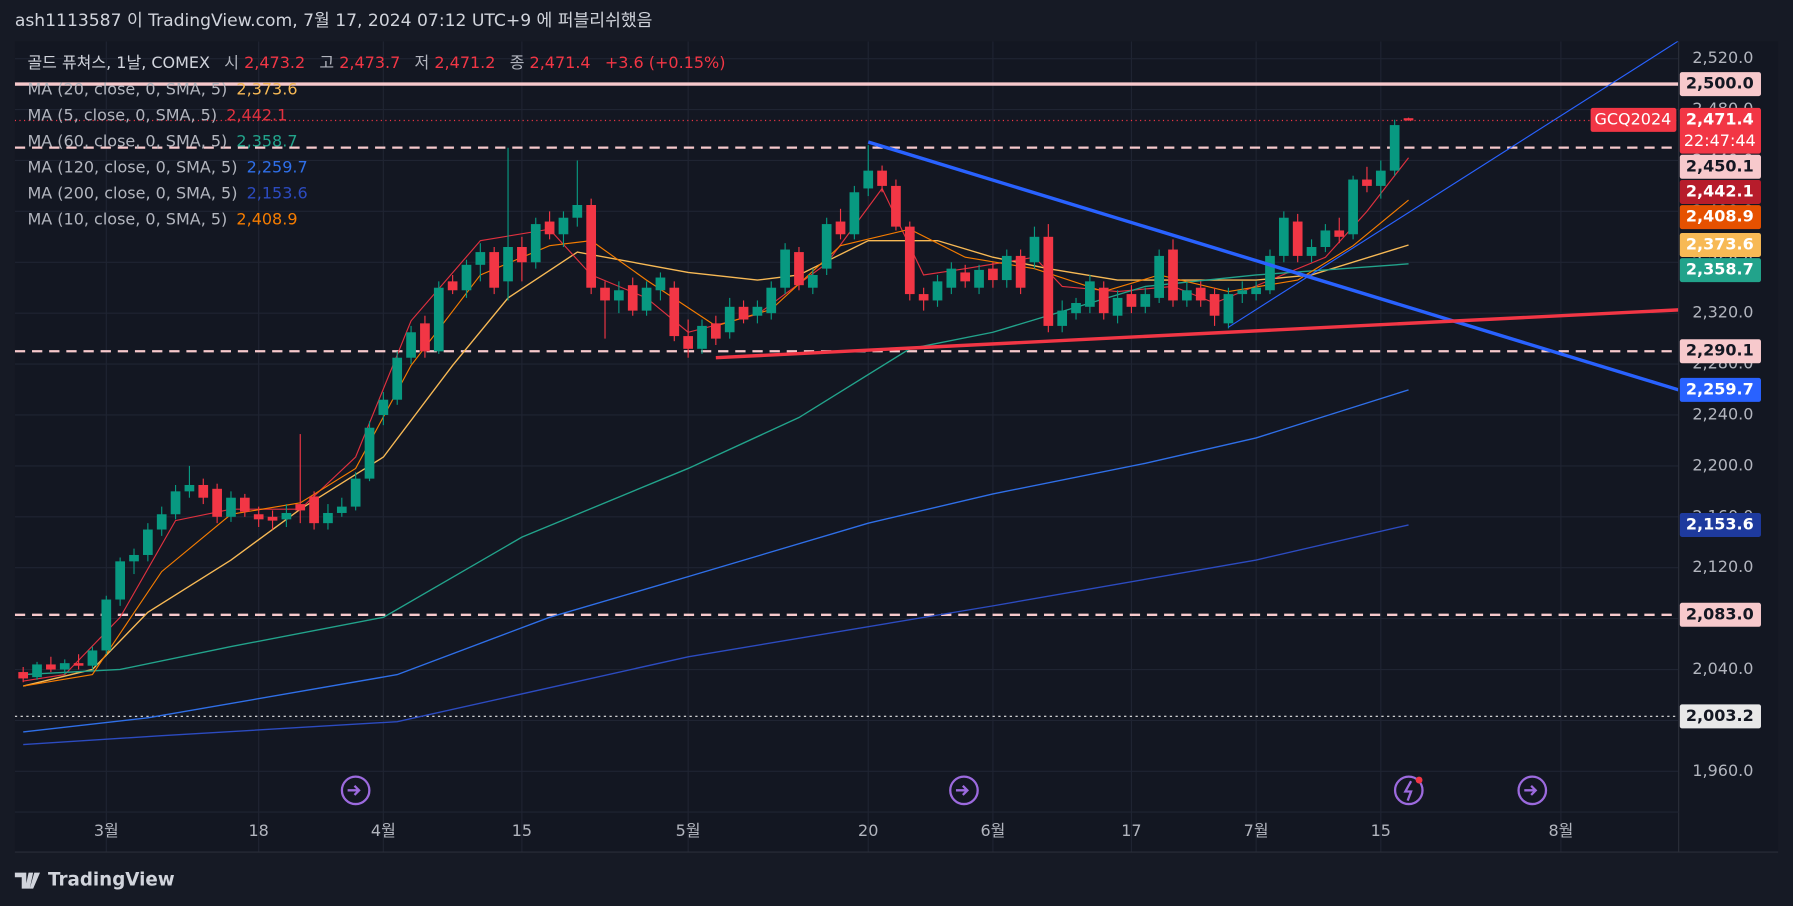 This screenshot has height=906, width=1793. What do you see at coordinates (259, 830) in the screenshot?
I see `x-tick-label: 18` at bounding box center [259, 830].